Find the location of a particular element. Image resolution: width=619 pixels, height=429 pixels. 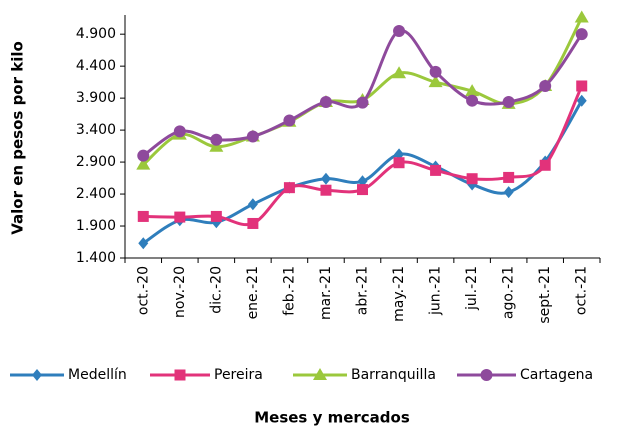

x-tick-label: dic.-20 is located at coordinates (216, 290).